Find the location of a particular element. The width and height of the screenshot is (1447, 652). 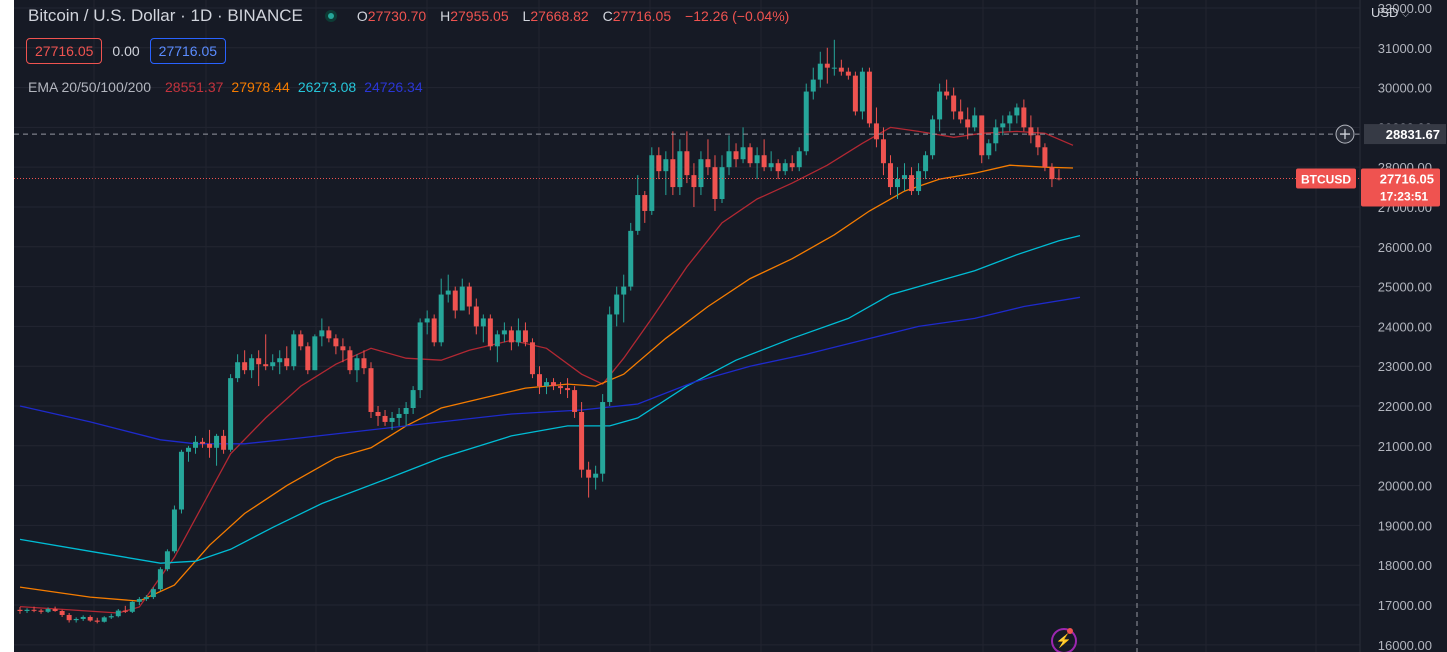

plus-icon is located at coordinates (1345, 134).